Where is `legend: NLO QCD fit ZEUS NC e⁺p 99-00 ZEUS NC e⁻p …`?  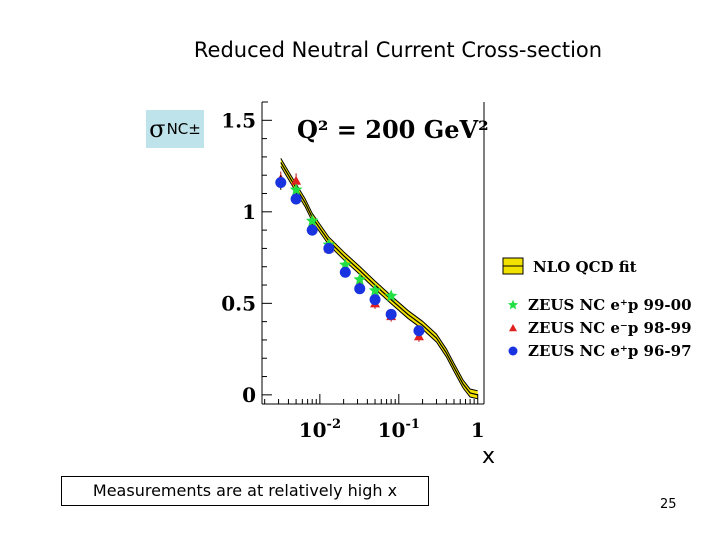
legend: NLO QCD fit ZEUS NC e⁺p 99-00 ZEUS NC e⁻p … is located at coordinates (597, 308).